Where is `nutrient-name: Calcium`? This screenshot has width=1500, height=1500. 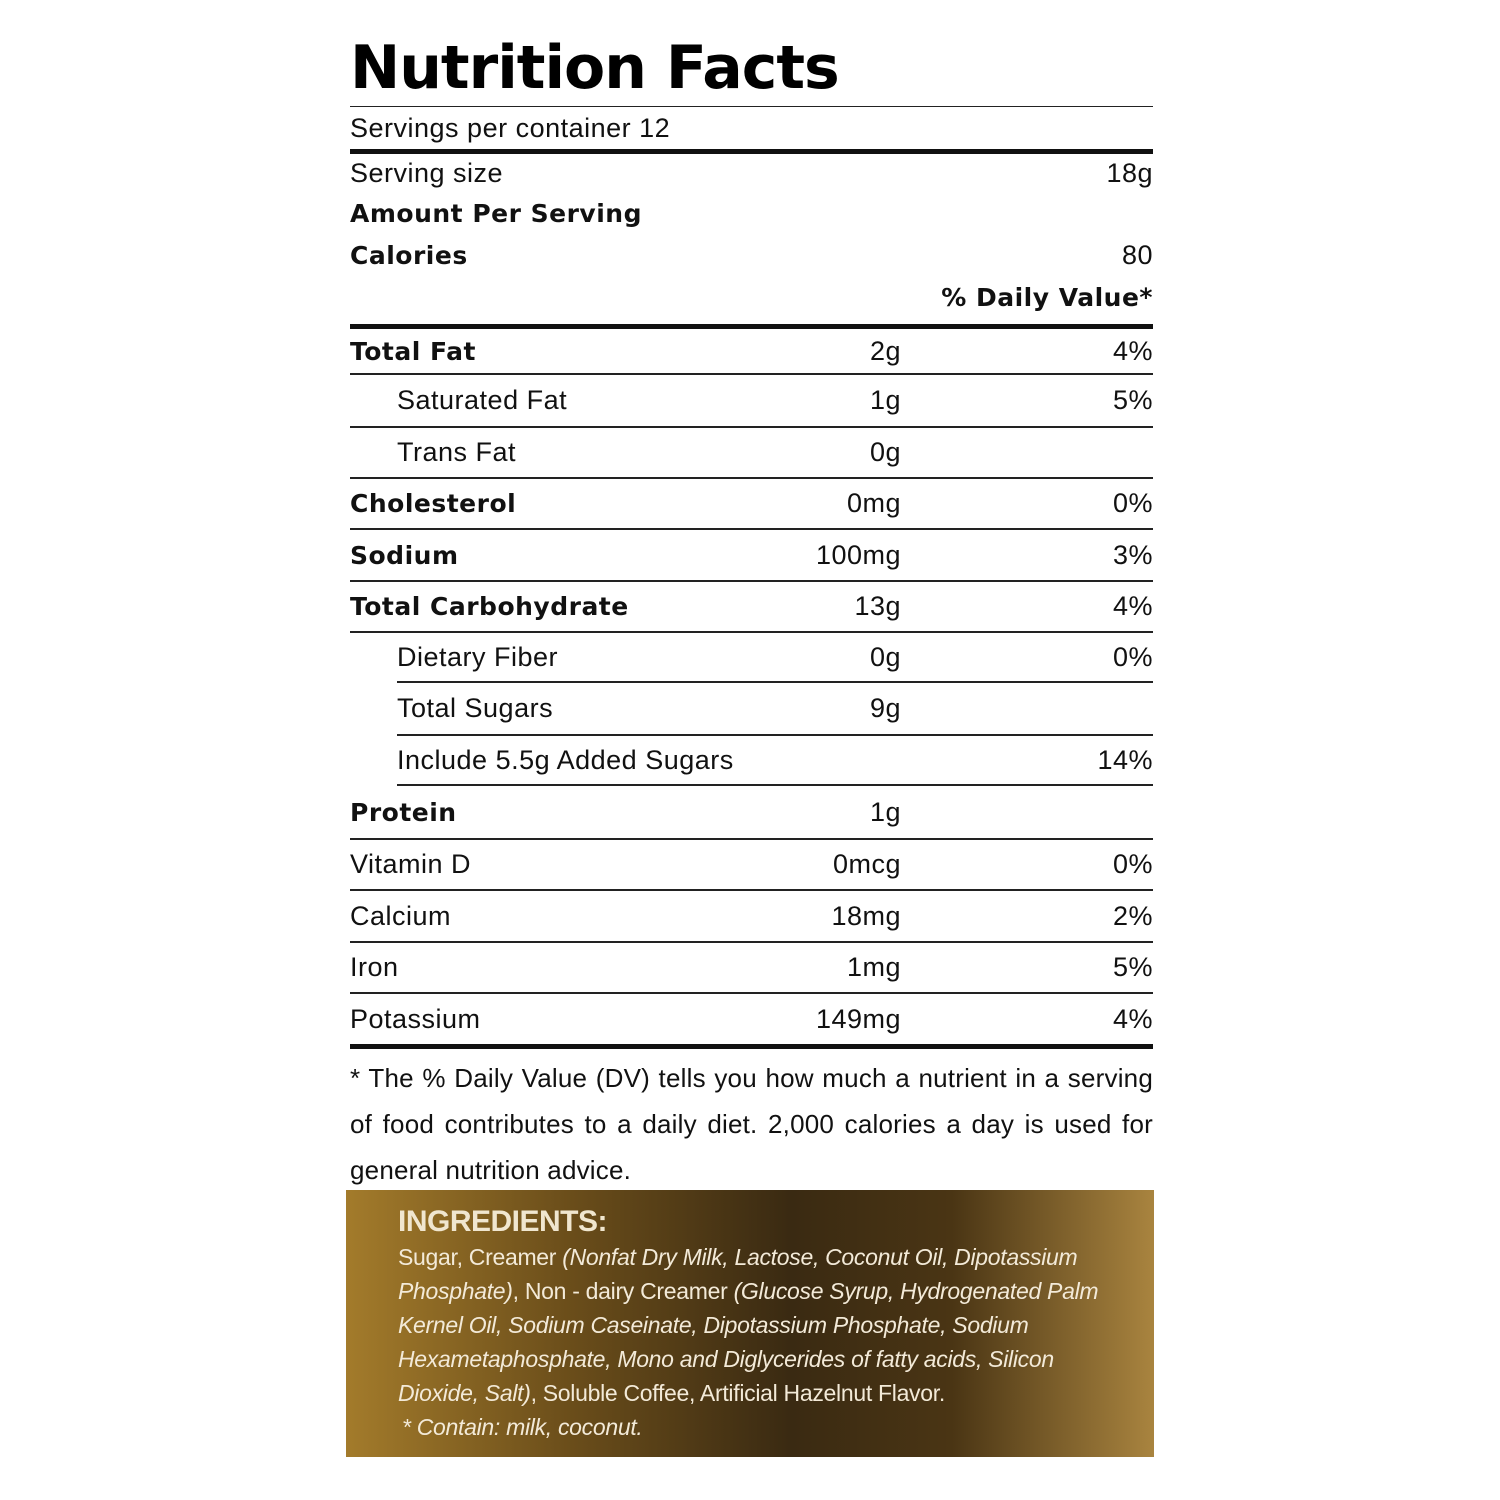 nutrient-name: Calcium is located at coordinates (401, 915).